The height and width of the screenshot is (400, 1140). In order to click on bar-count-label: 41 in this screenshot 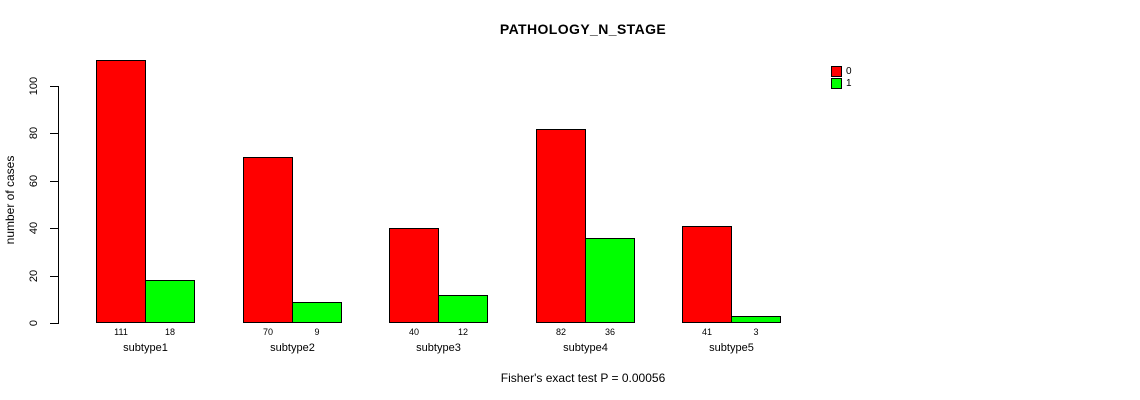, I will do `click(706, 332)`.